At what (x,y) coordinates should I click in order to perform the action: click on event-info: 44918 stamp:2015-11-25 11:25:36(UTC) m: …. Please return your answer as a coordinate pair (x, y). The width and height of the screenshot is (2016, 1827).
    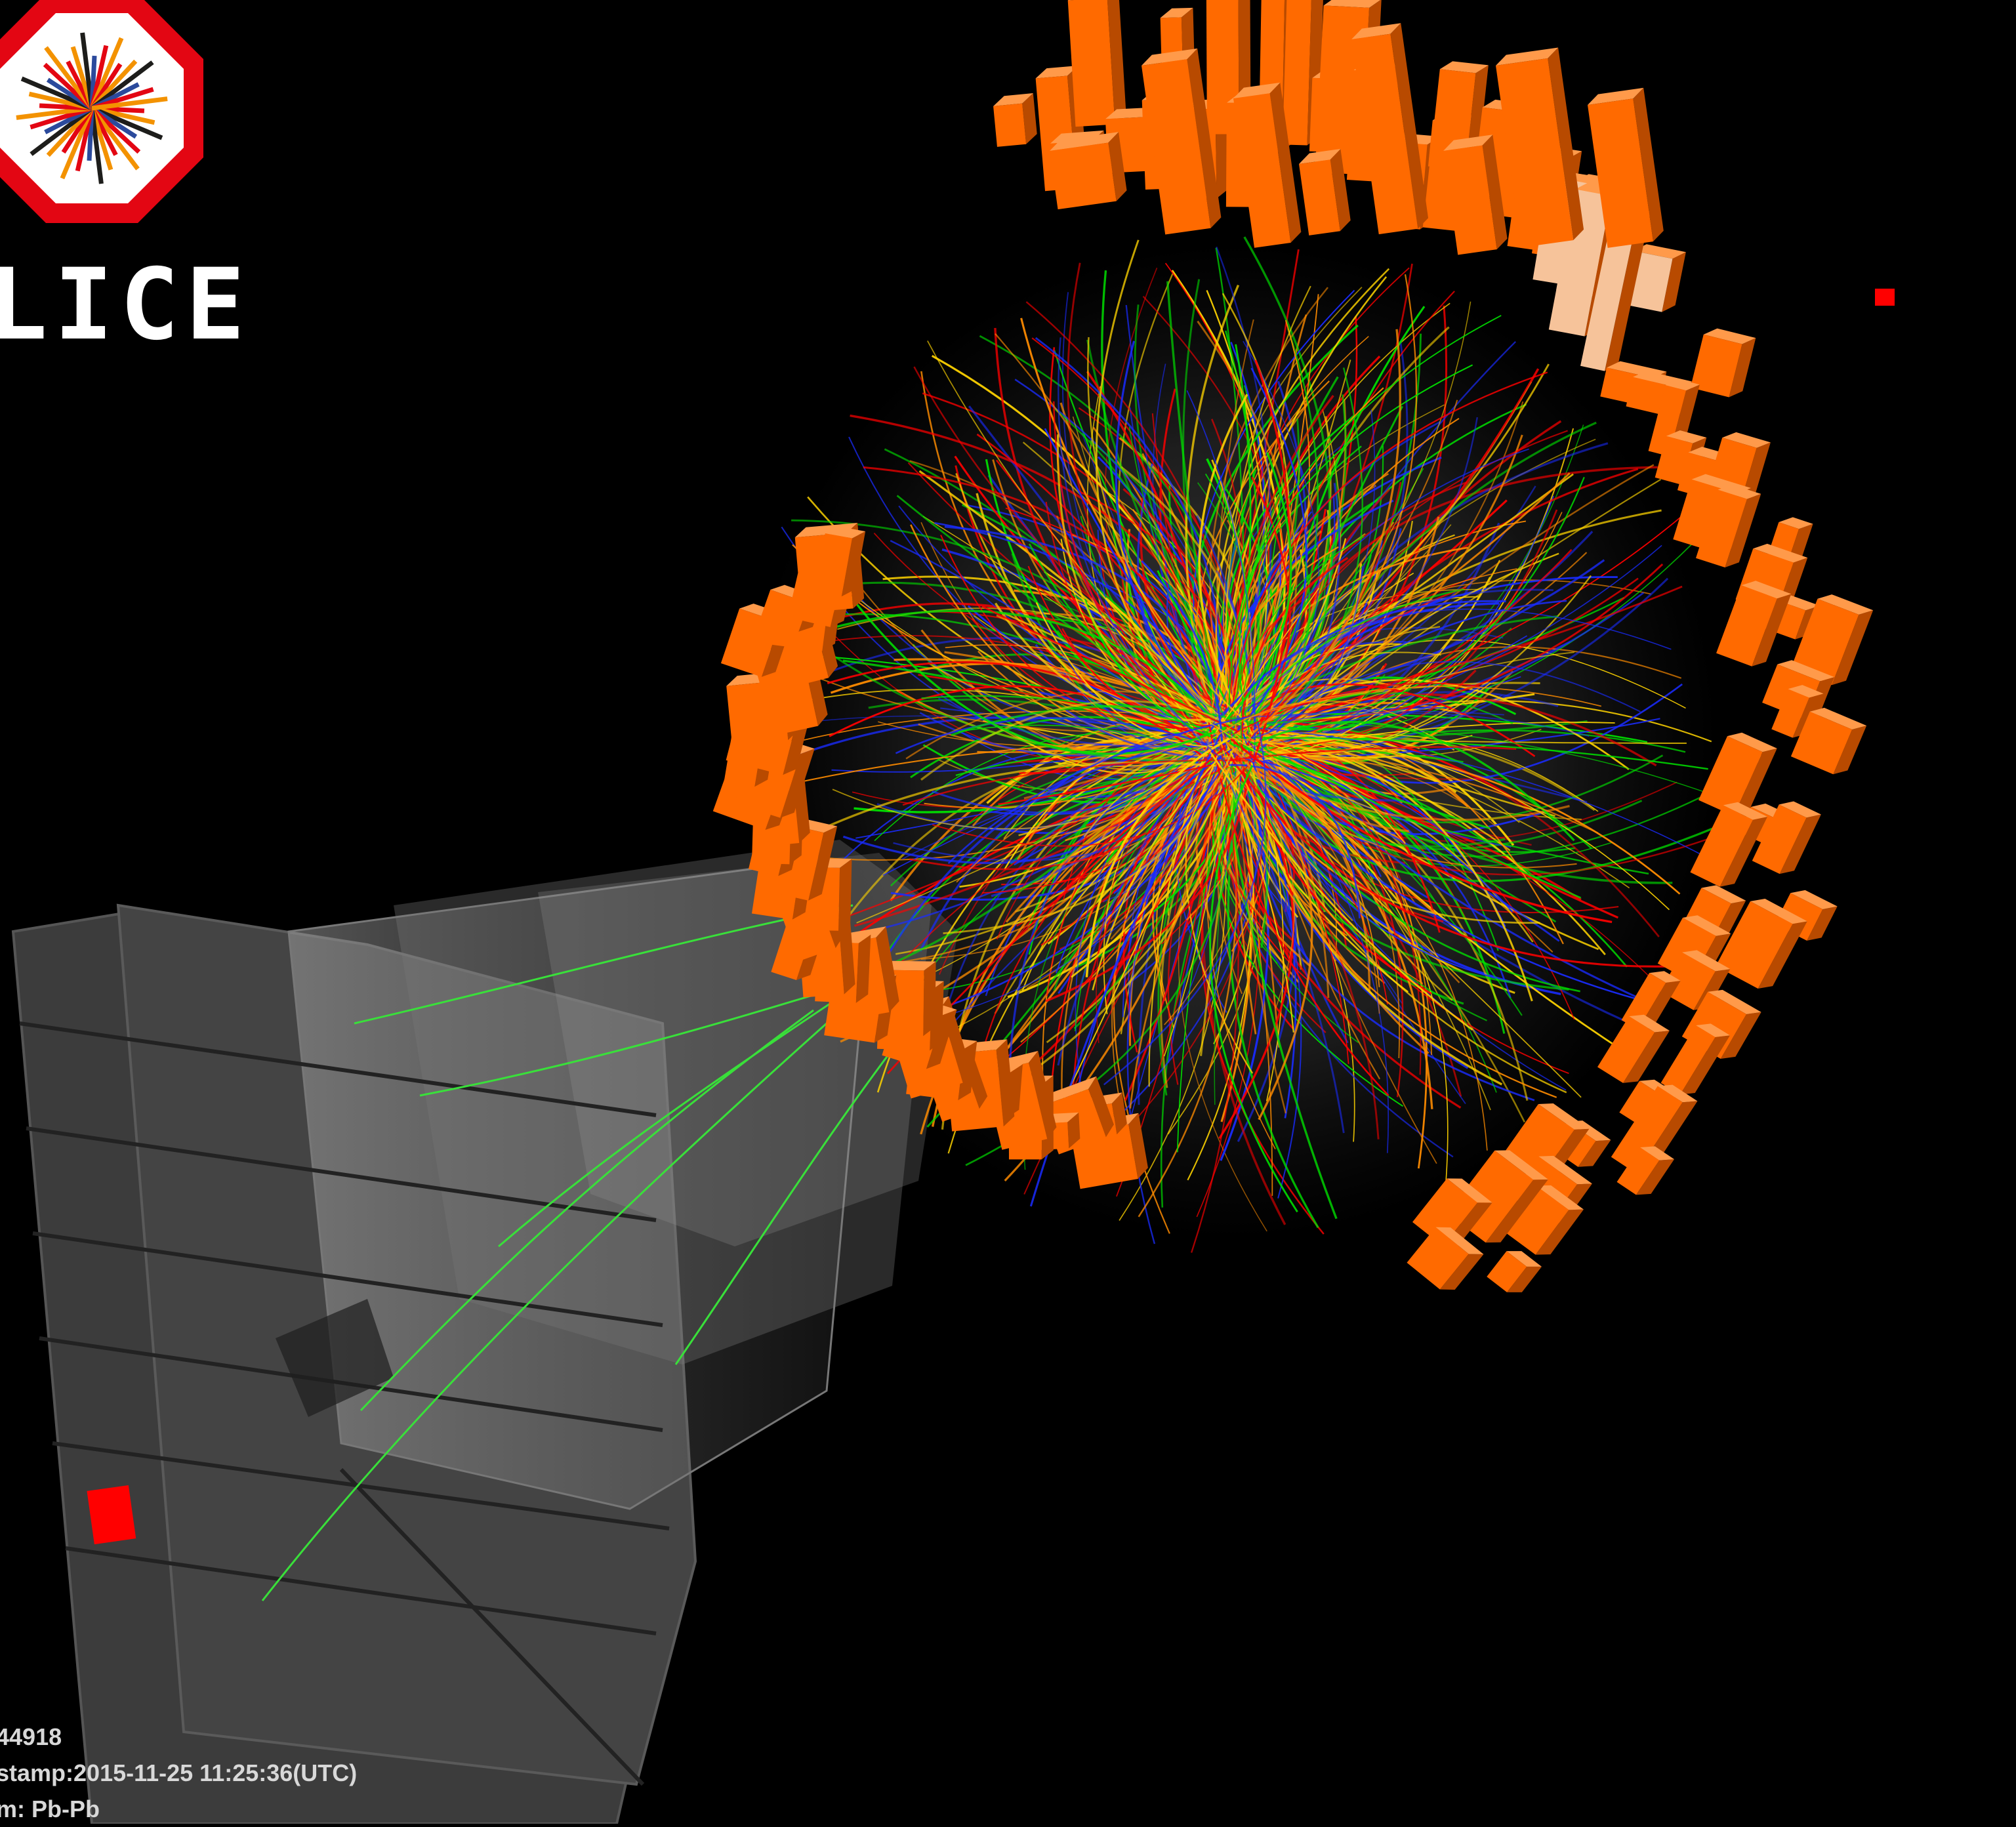
    Looking at the image, I should click on (179, 1773).